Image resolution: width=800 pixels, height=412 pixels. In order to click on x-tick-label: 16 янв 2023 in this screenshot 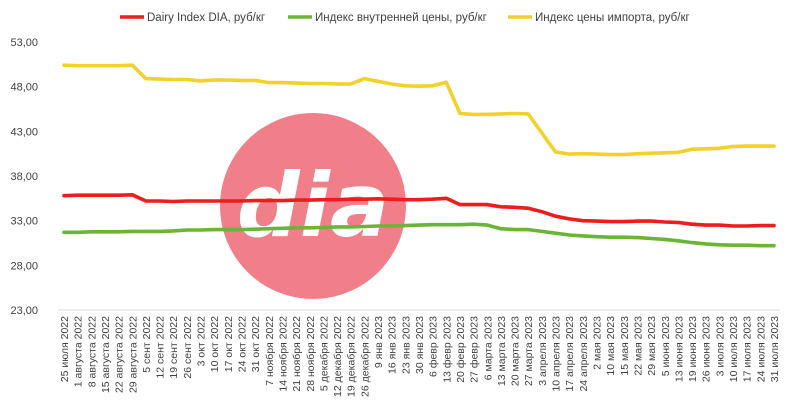, I will do `click(393, 345)`.